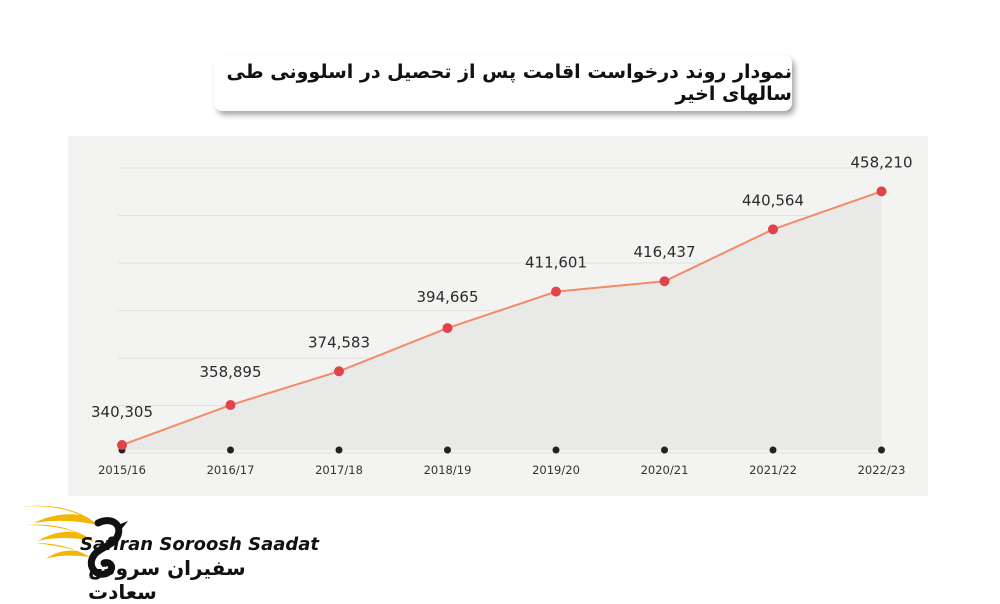 The width and height of the screenshot is (1000, 604). I want to click on x-tick-label: 2018/19, so click(448, 470).